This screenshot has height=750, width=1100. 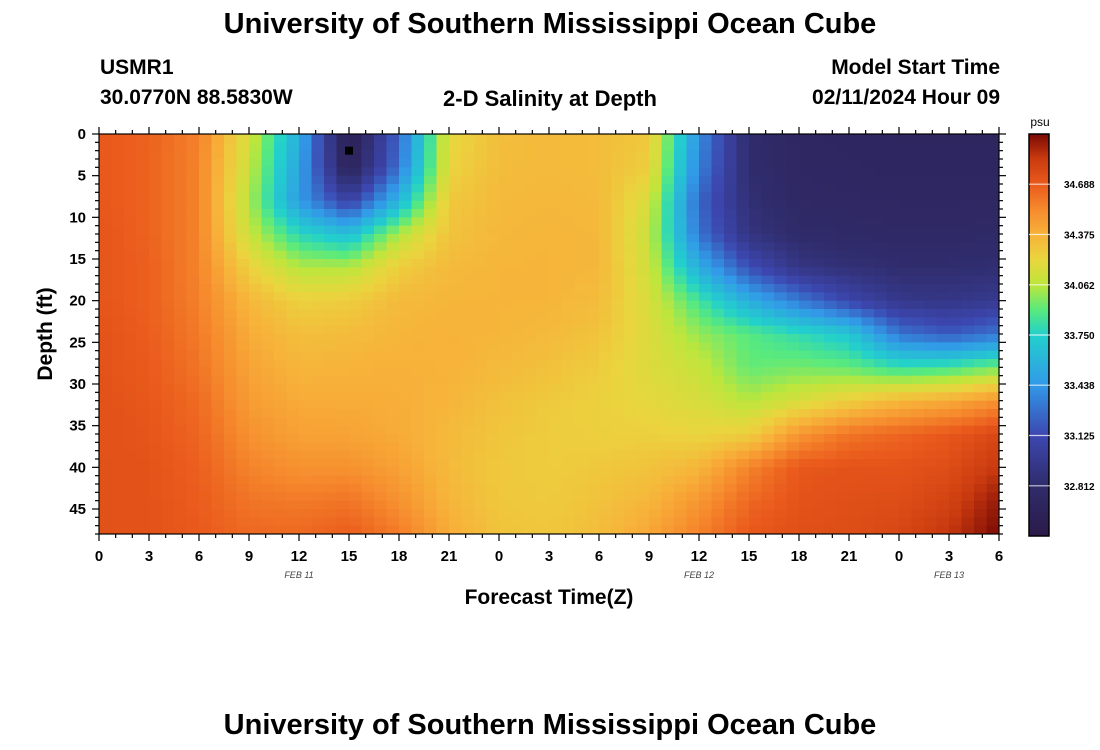 What do you see at coordinates (1079, 336) in the screenshot?
I see `colorbar-tick-label: 33.750` at bounding box center [1079, 336].